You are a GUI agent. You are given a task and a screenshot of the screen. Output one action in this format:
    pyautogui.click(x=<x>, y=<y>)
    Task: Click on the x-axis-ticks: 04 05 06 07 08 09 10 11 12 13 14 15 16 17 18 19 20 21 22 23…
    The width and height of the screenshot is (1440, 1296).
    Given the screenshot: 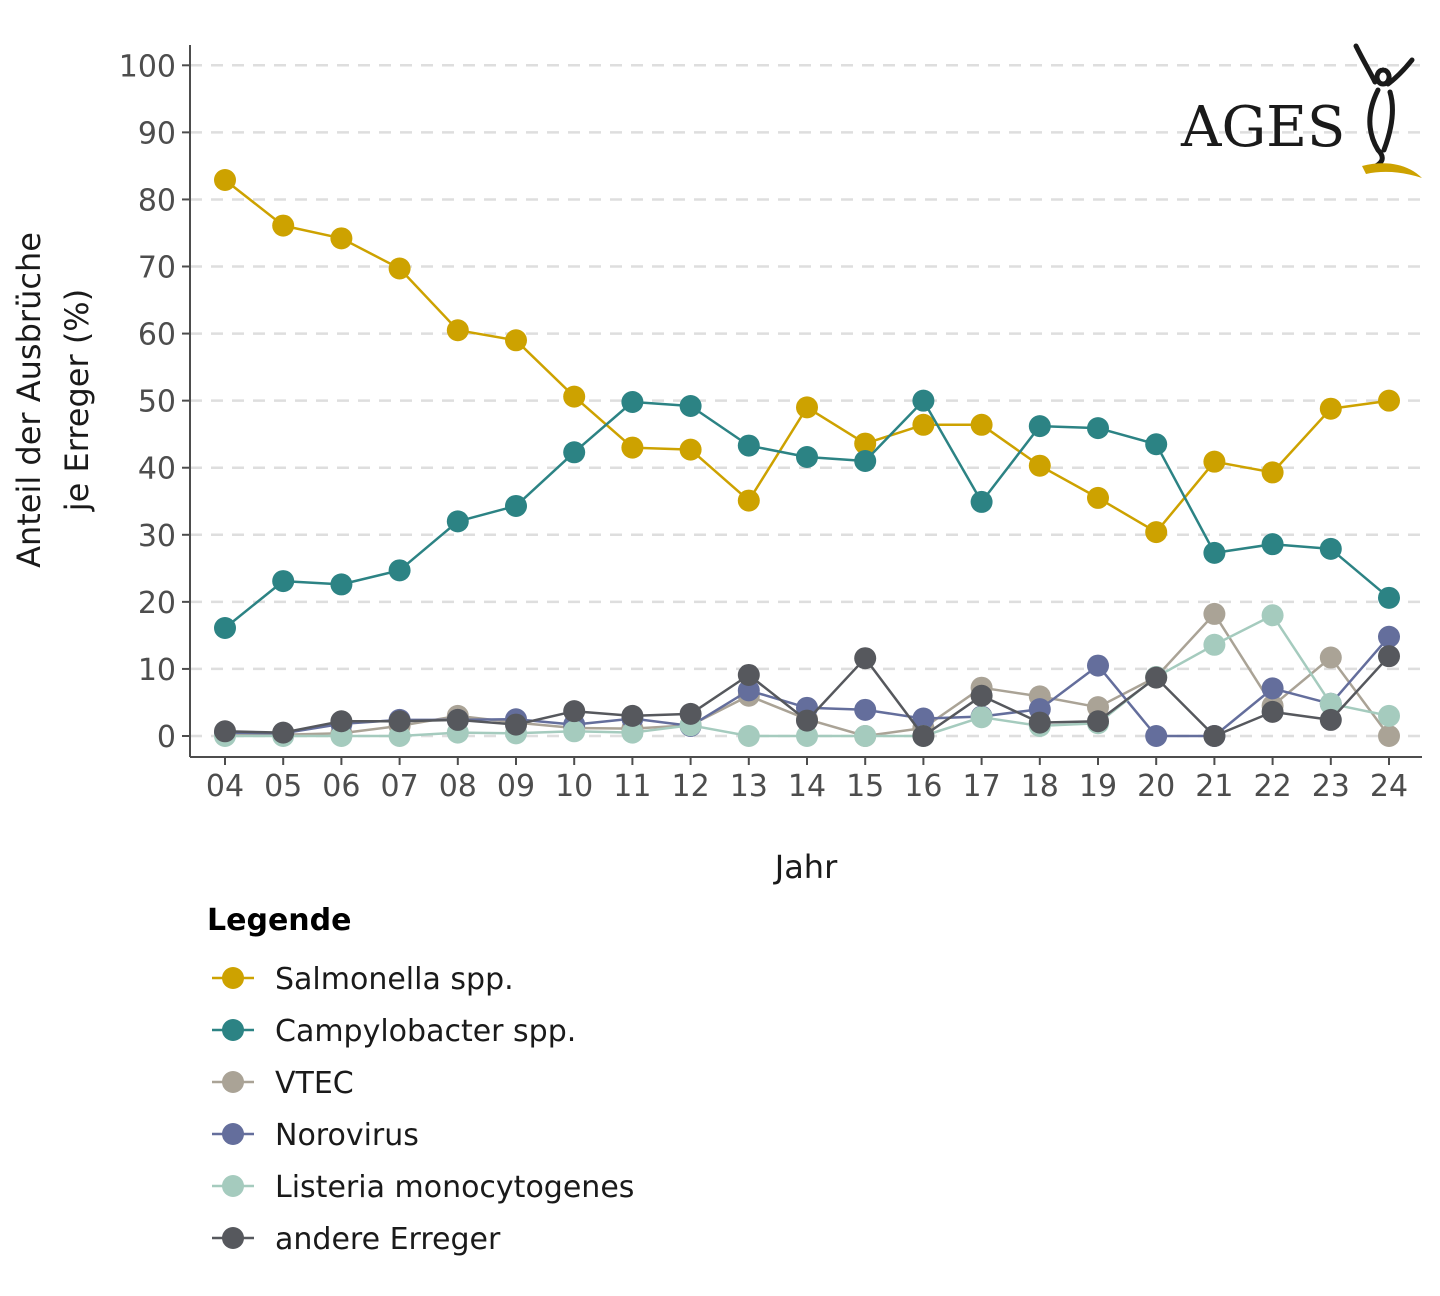 What is the action you would take?
    pyautogui.click(x=807, y=780)
    